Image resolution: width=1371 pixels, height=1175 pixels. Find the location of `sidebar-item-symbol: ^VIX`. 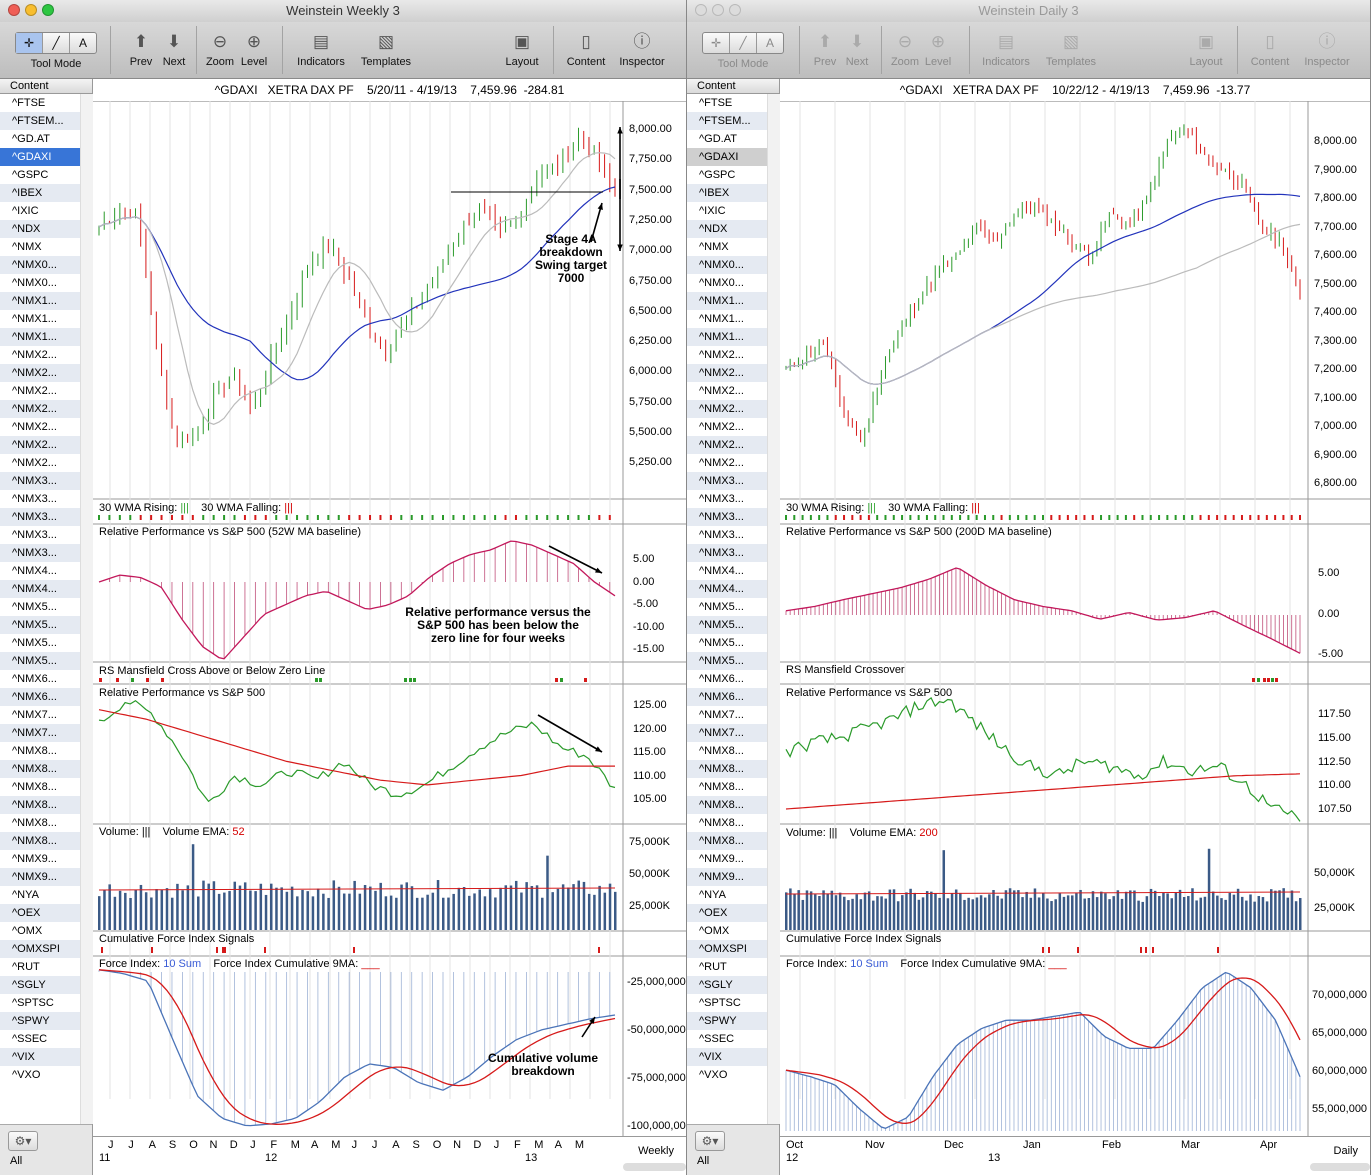

sidebar-item-symbol: ^VIX is located at coordinates (727, 1057).